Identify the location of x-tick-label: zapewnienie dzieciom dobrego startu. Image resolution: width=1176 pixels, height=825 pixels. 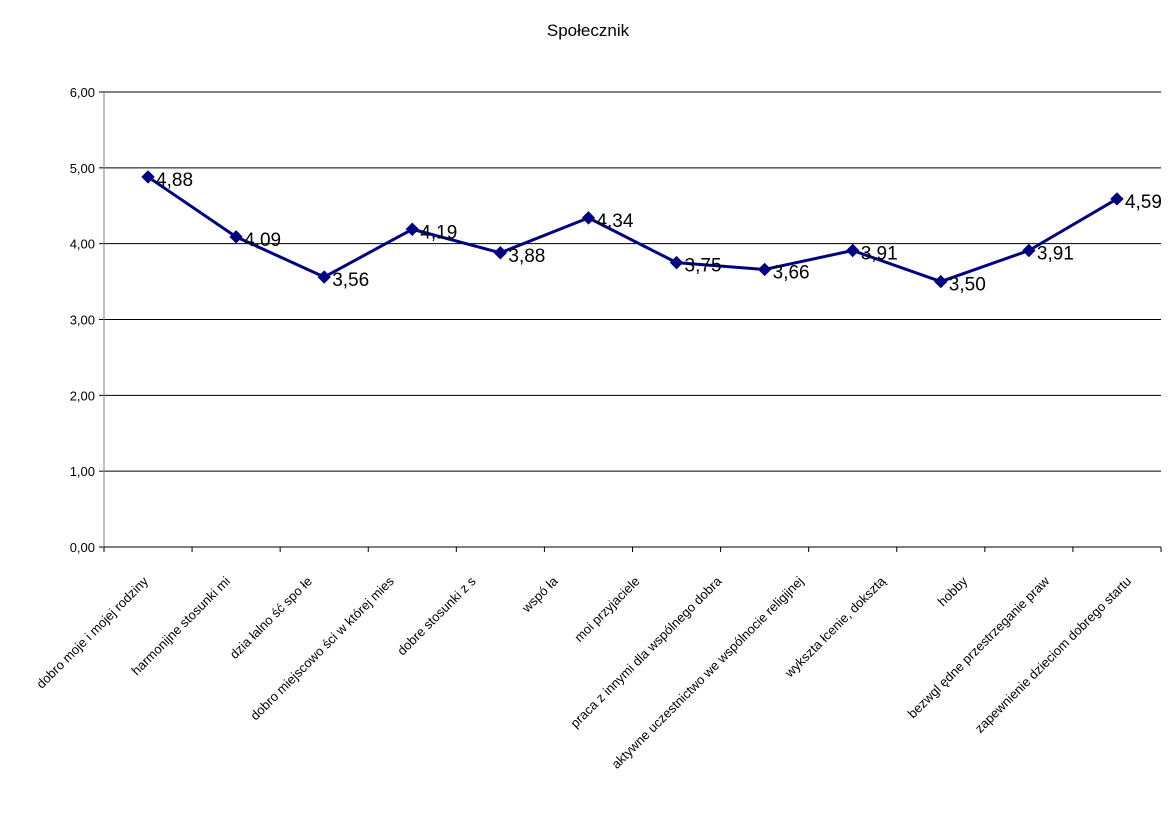
(1053, 655).